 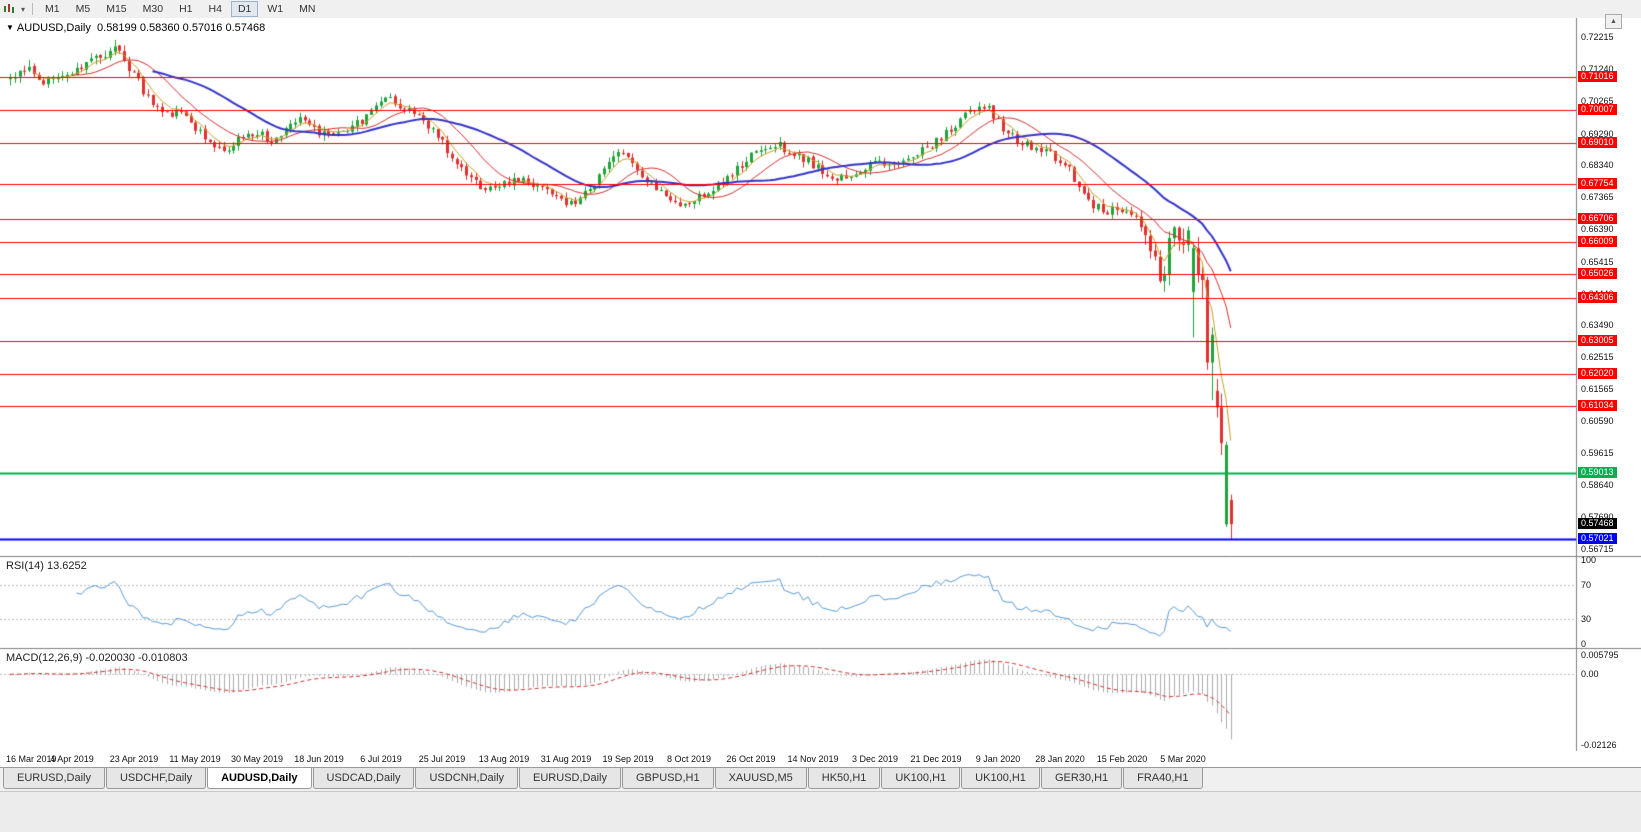 What do you see at coordinates (31, 759) in the screenshot?
I see `date-label: 16 Mar 2019` at bounding box center [31, 759].